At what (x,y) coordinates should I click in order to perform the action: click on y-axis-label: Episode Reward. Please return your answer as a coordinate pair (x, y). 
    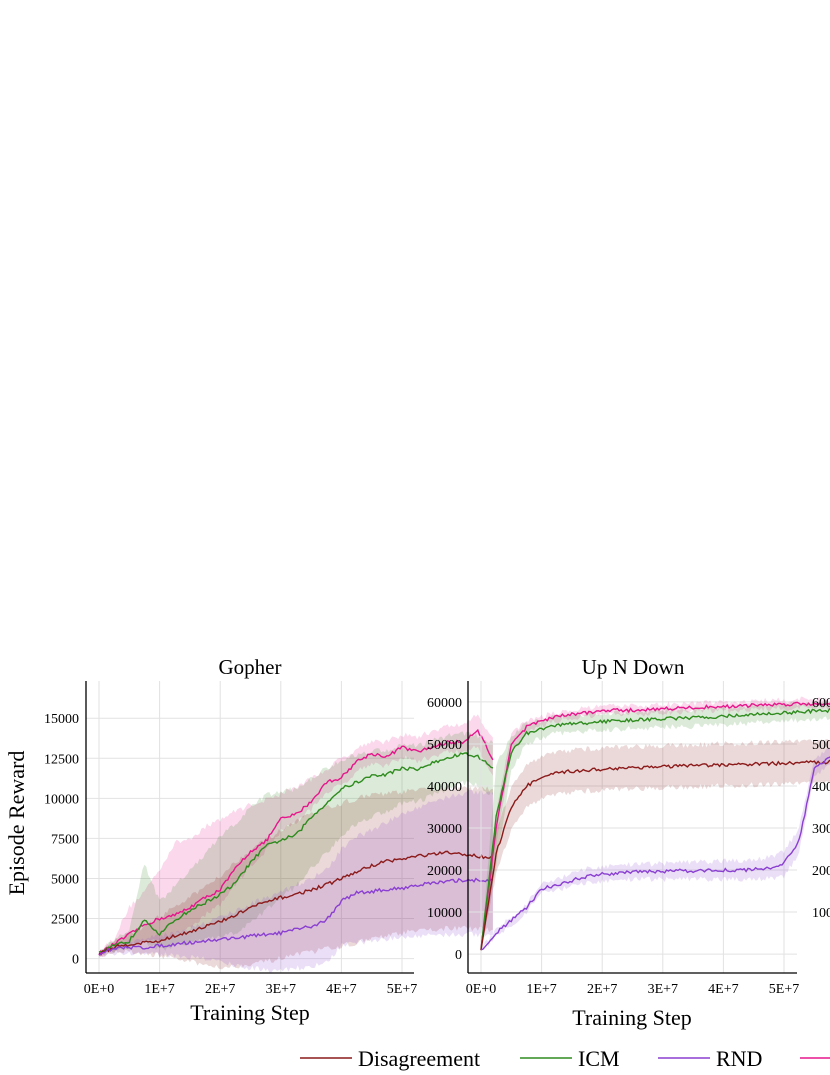
    Looking at the image, I should click on (16, 823).